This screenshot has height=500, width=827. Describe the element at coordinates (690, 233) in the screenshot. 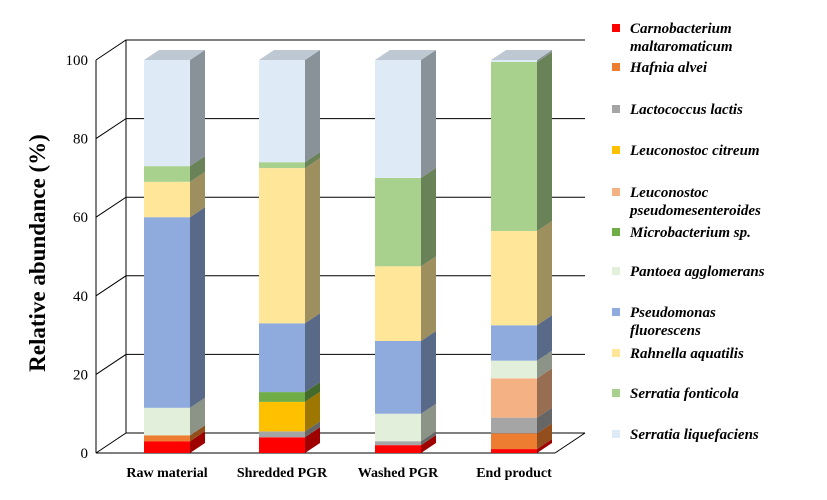

I see `legend-label: Microbacterium sp.` at that location.